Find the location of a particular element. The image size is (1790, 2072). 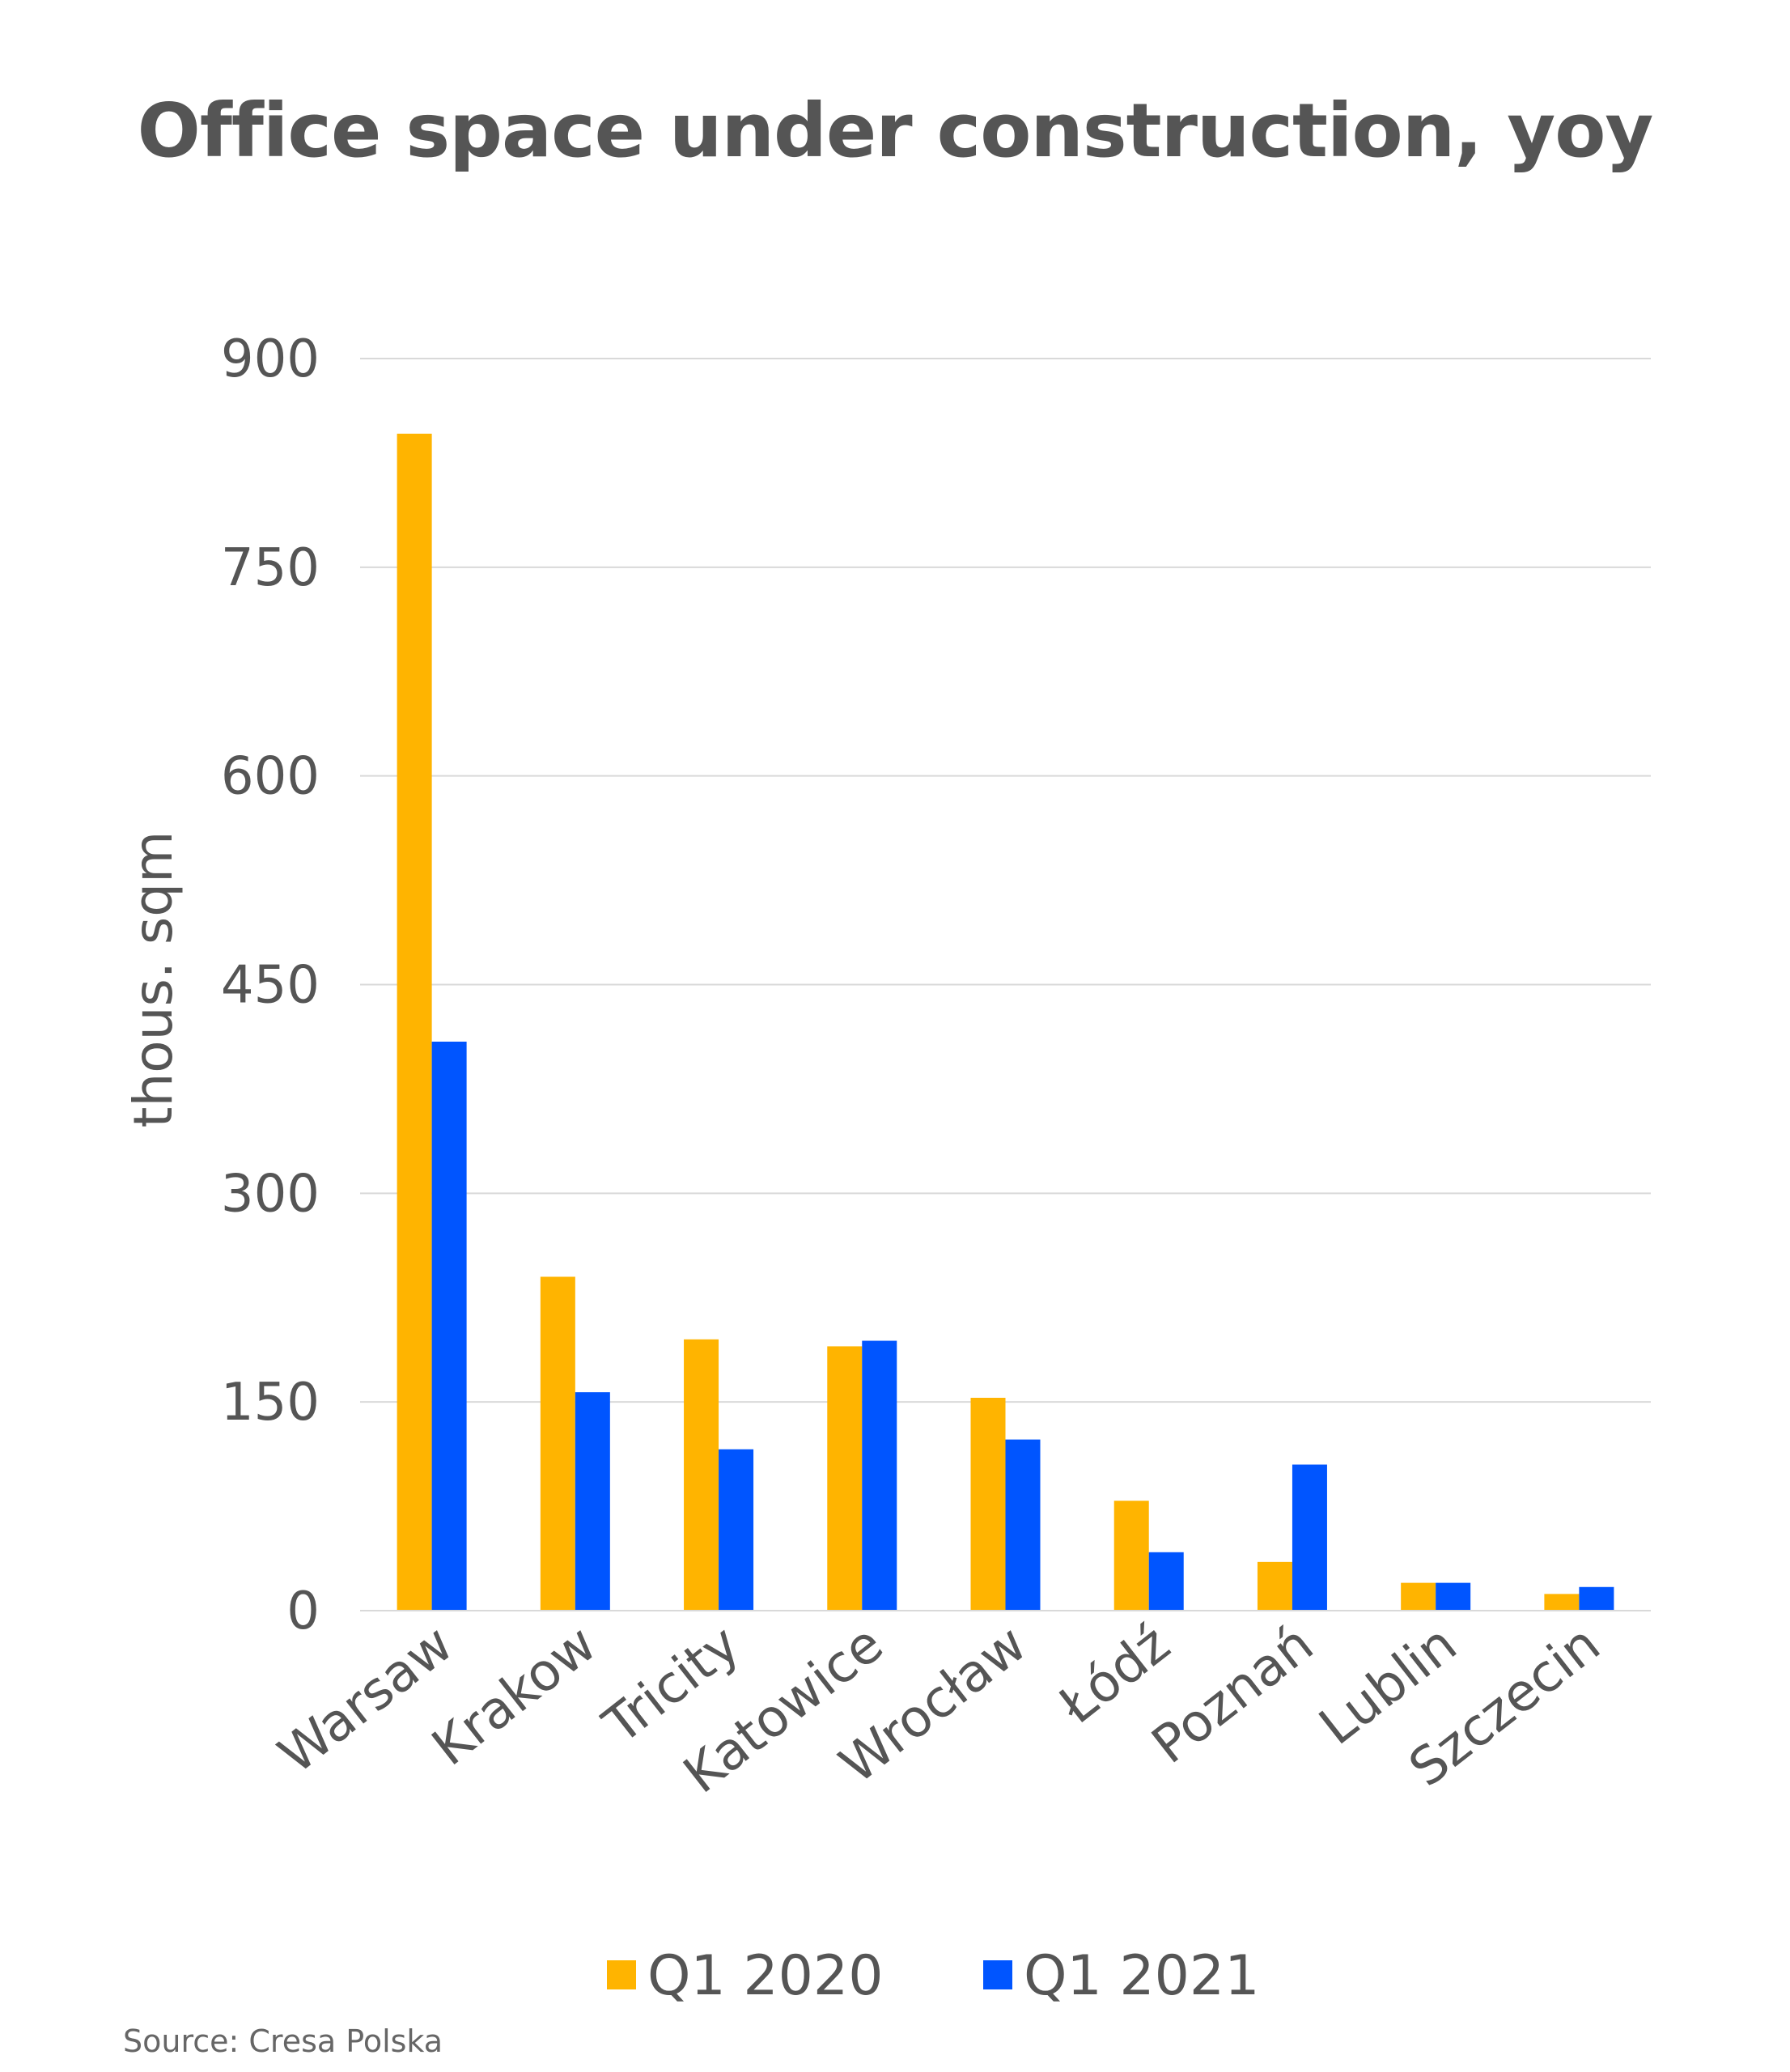

y-tick-label: 150 is located at coordinates (270, 1403).